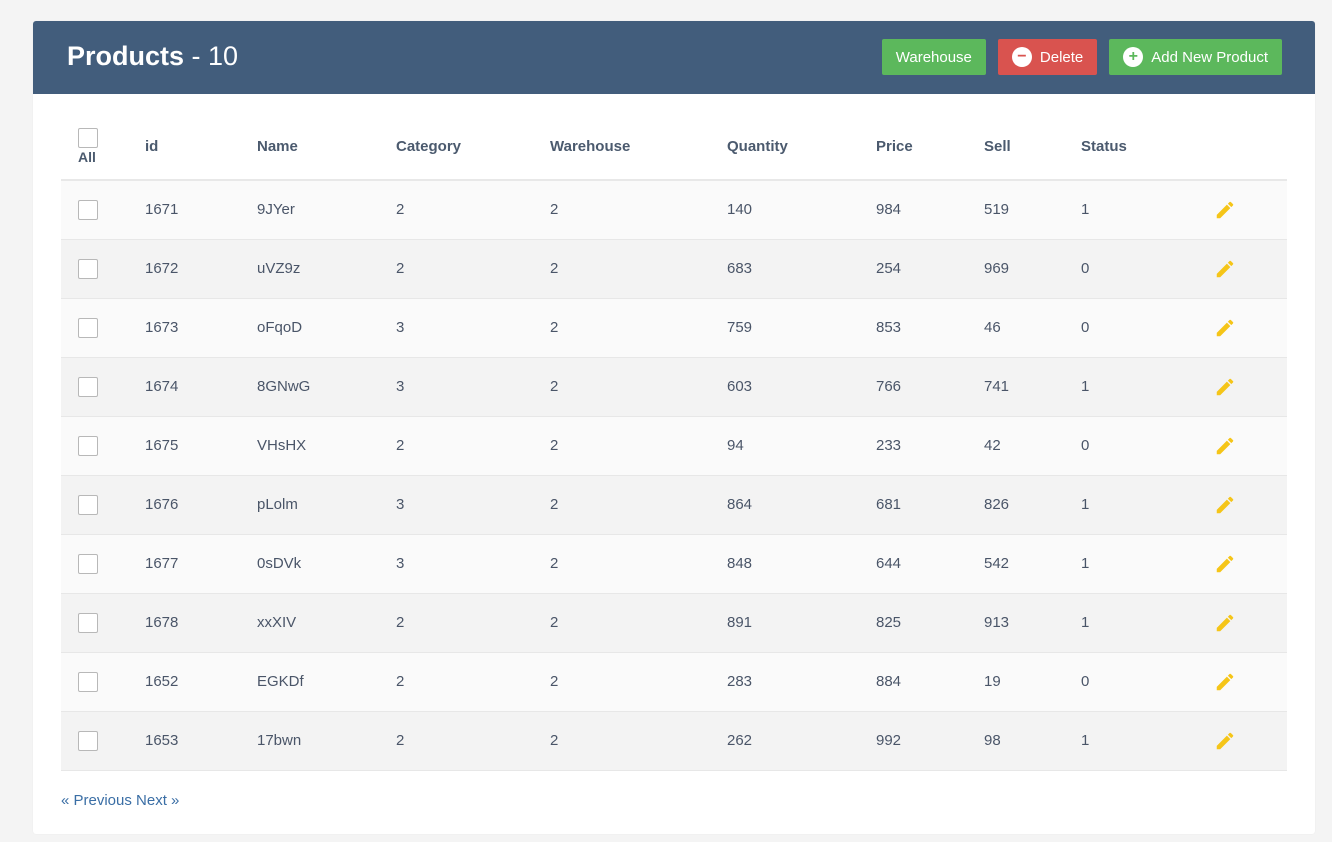 This screenshot has height=842, width=1332. I want to click on previous-page-link: « Previous, so click(96, 800).